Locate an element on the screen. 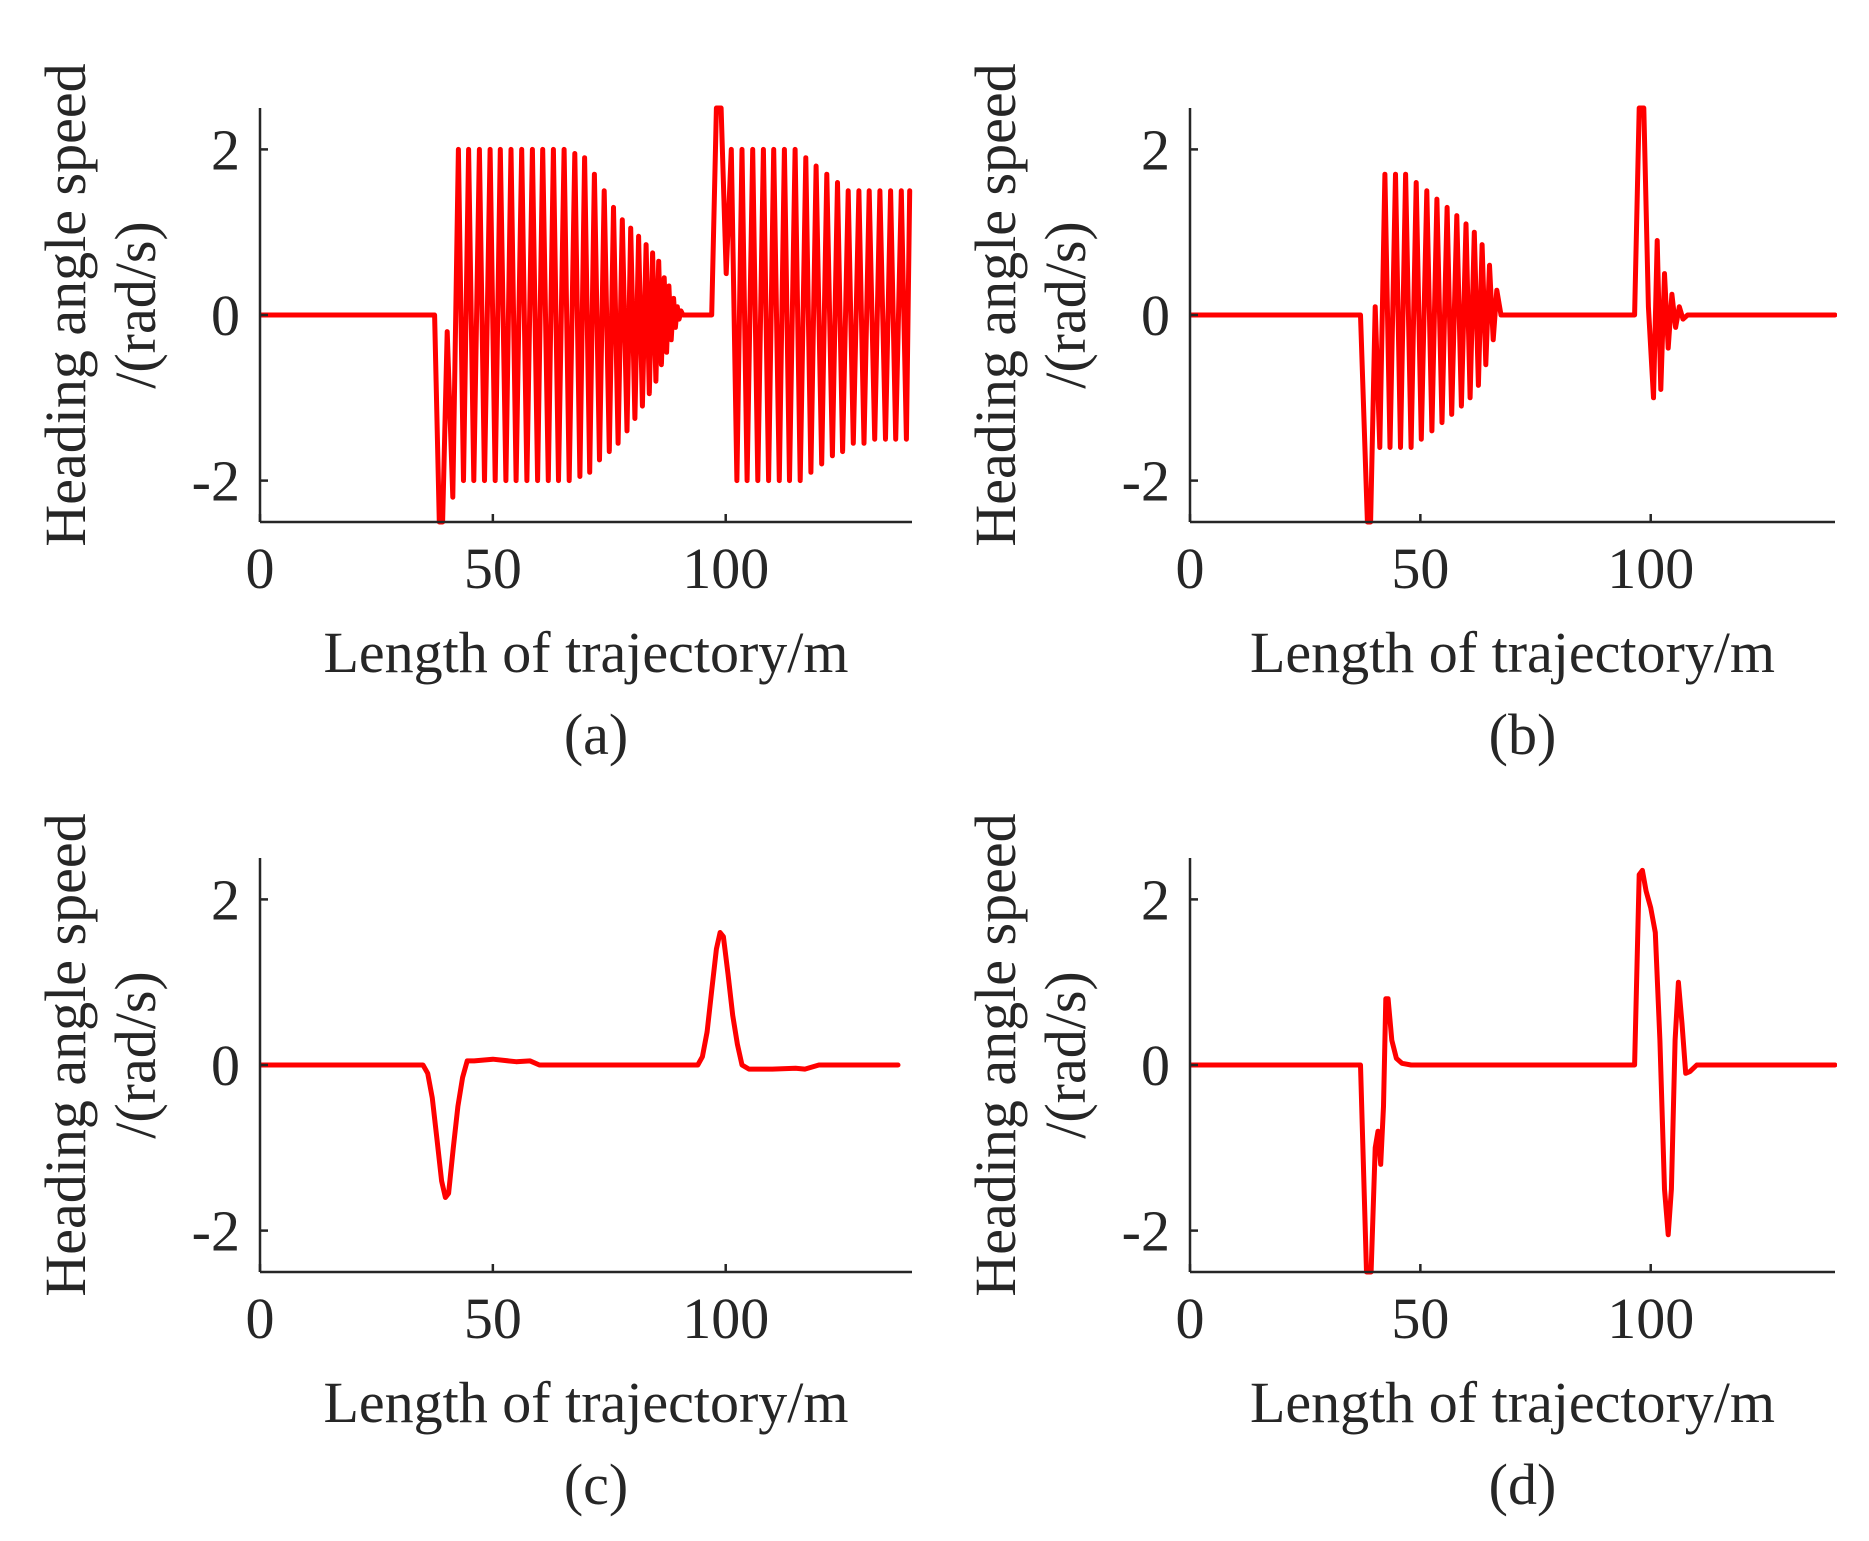 This screenshot has width=1869, height=1541. panel-caption: (b) is located at coordinates (1523, 734).